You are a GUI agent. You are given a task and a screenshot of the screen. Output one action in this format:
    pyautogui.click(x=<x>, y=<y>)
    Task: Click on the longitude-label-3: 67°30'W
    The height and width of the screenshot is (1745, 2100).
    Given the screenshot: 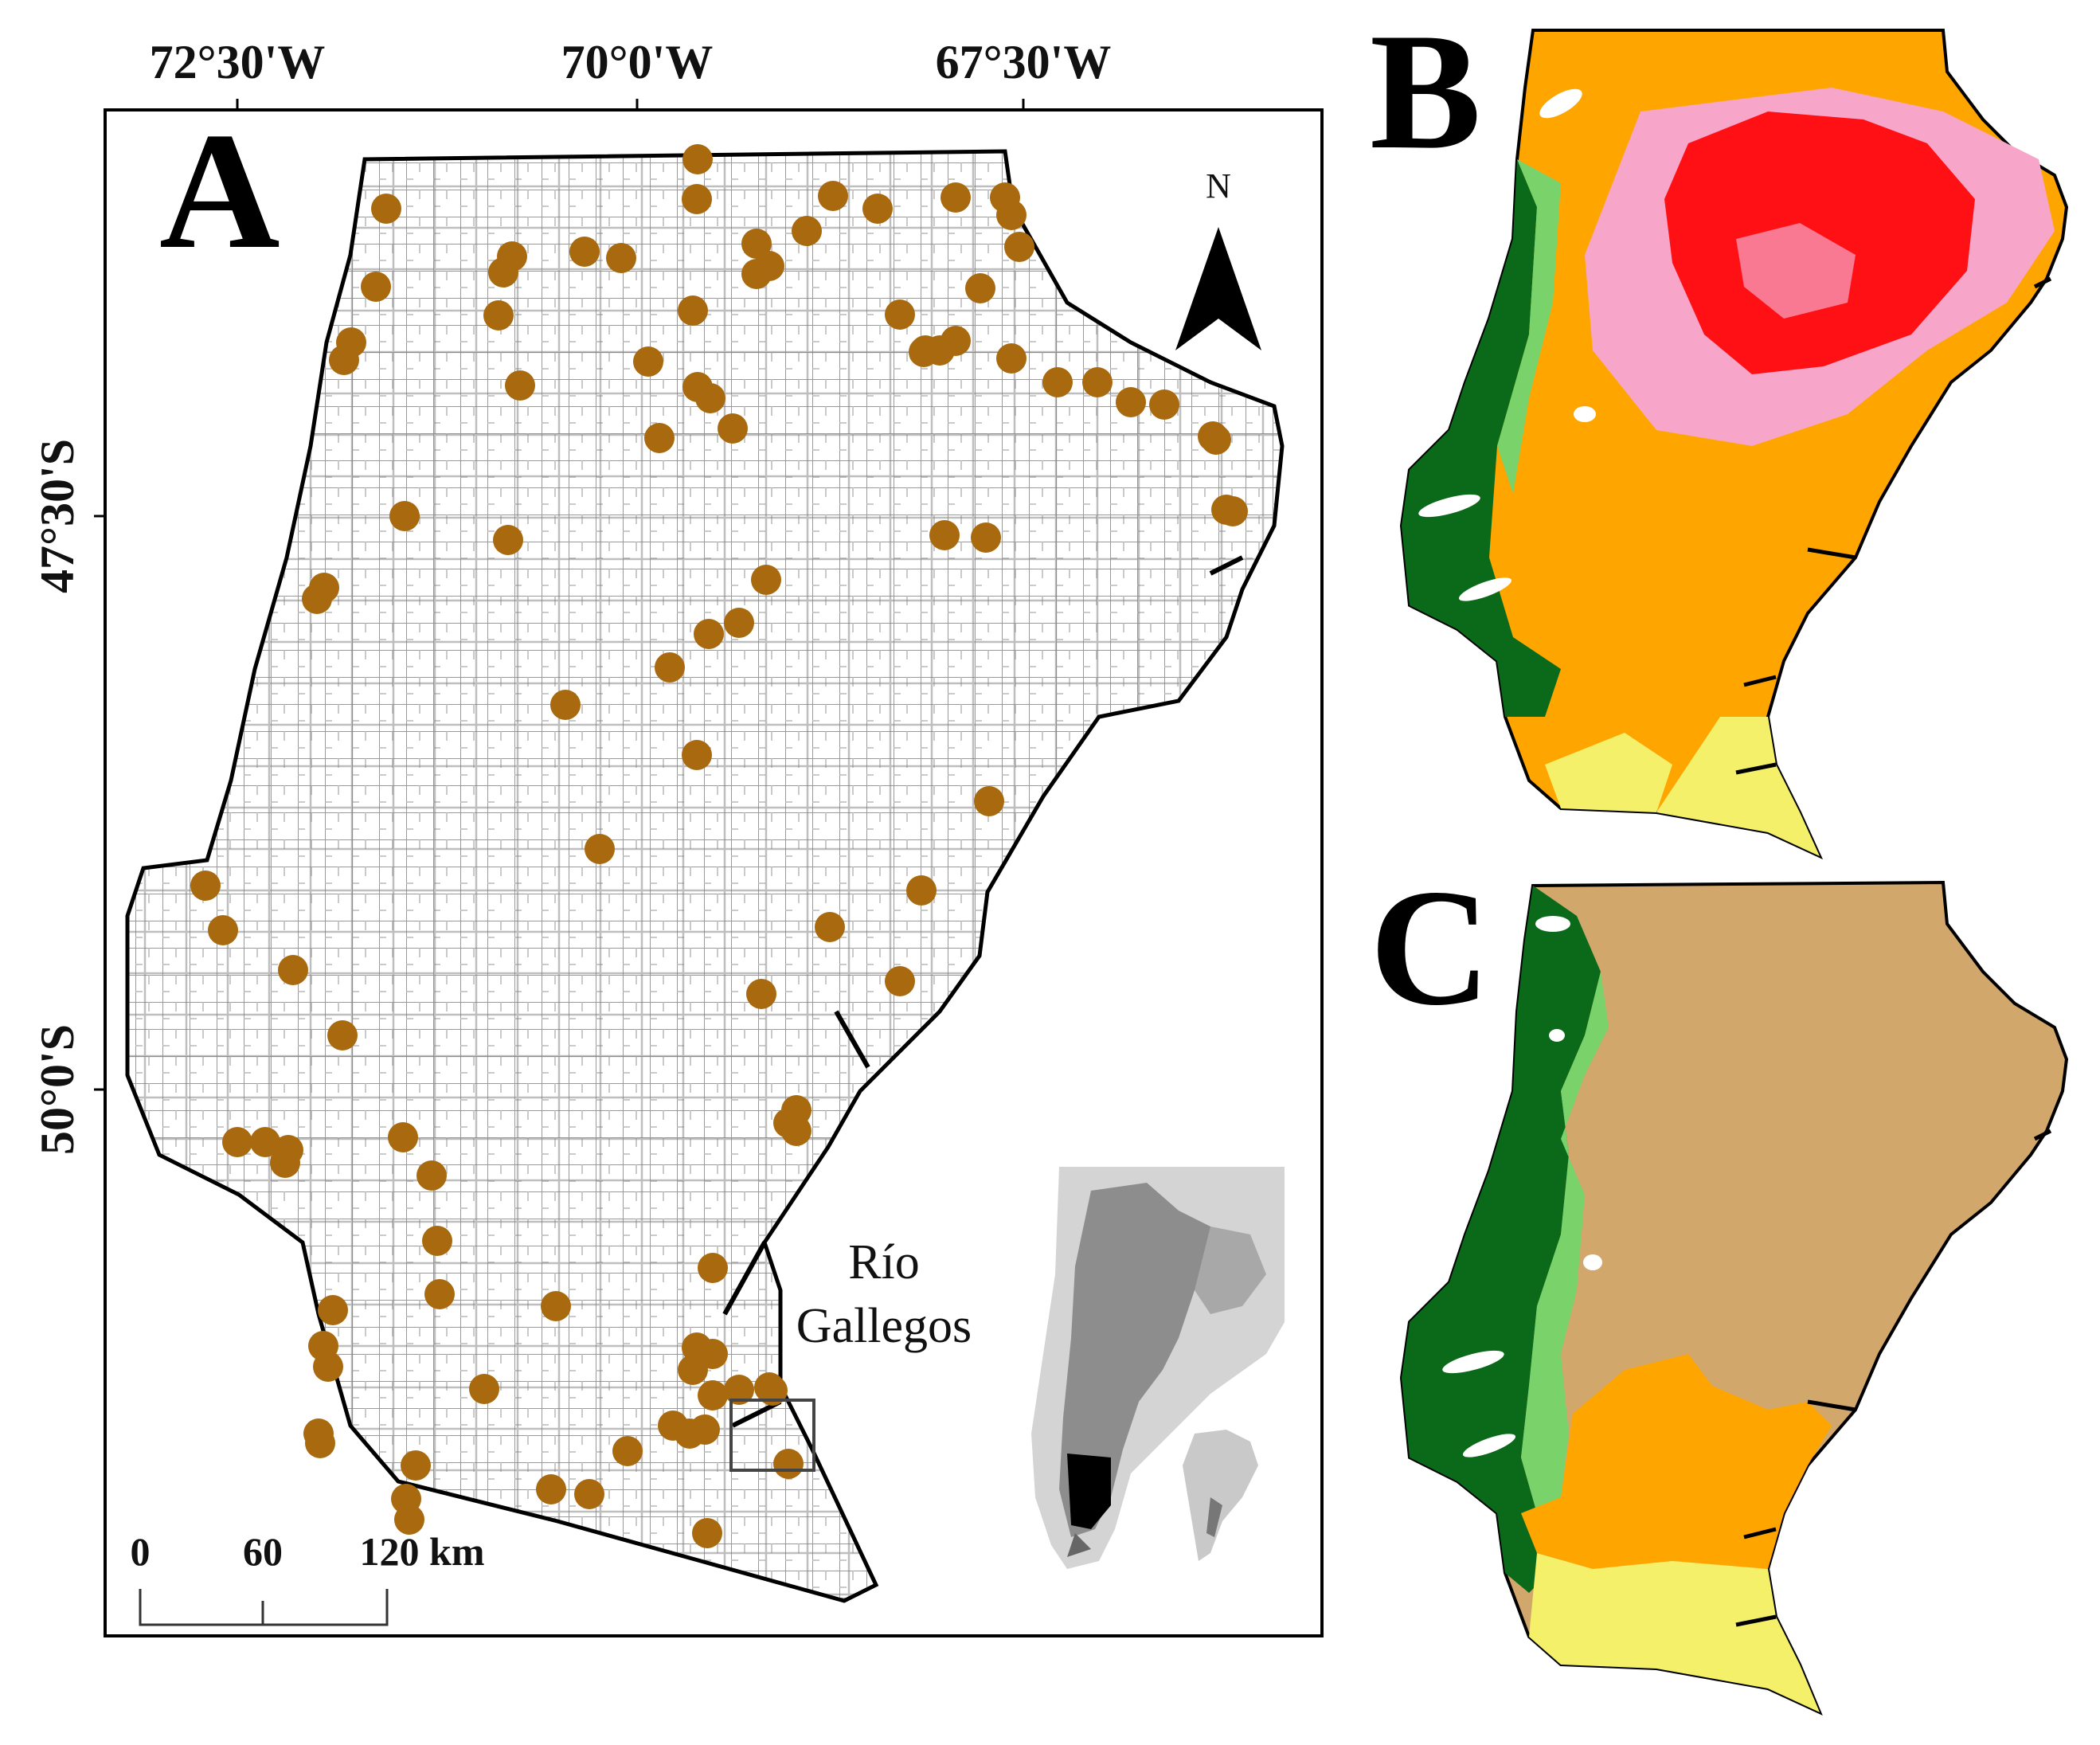 What is the action you would take?
    pyautogui.click(x=1024, y=62)
    